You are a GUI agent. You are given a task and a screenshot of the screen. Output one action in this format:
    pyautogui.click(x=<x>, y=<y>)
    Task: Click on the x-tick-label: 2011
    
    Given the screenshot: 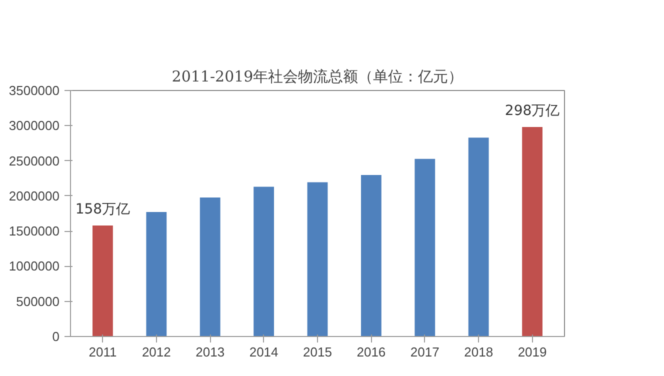 What is the action you would take?
    pyautogui.click(x=102, y=352)
    